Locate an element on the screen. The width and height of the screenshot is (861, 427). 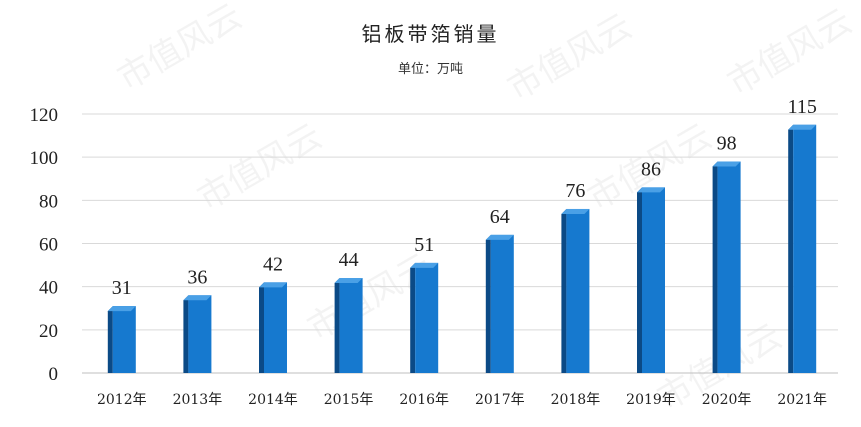
data-label: 42 is located at coordinates (273, 264).